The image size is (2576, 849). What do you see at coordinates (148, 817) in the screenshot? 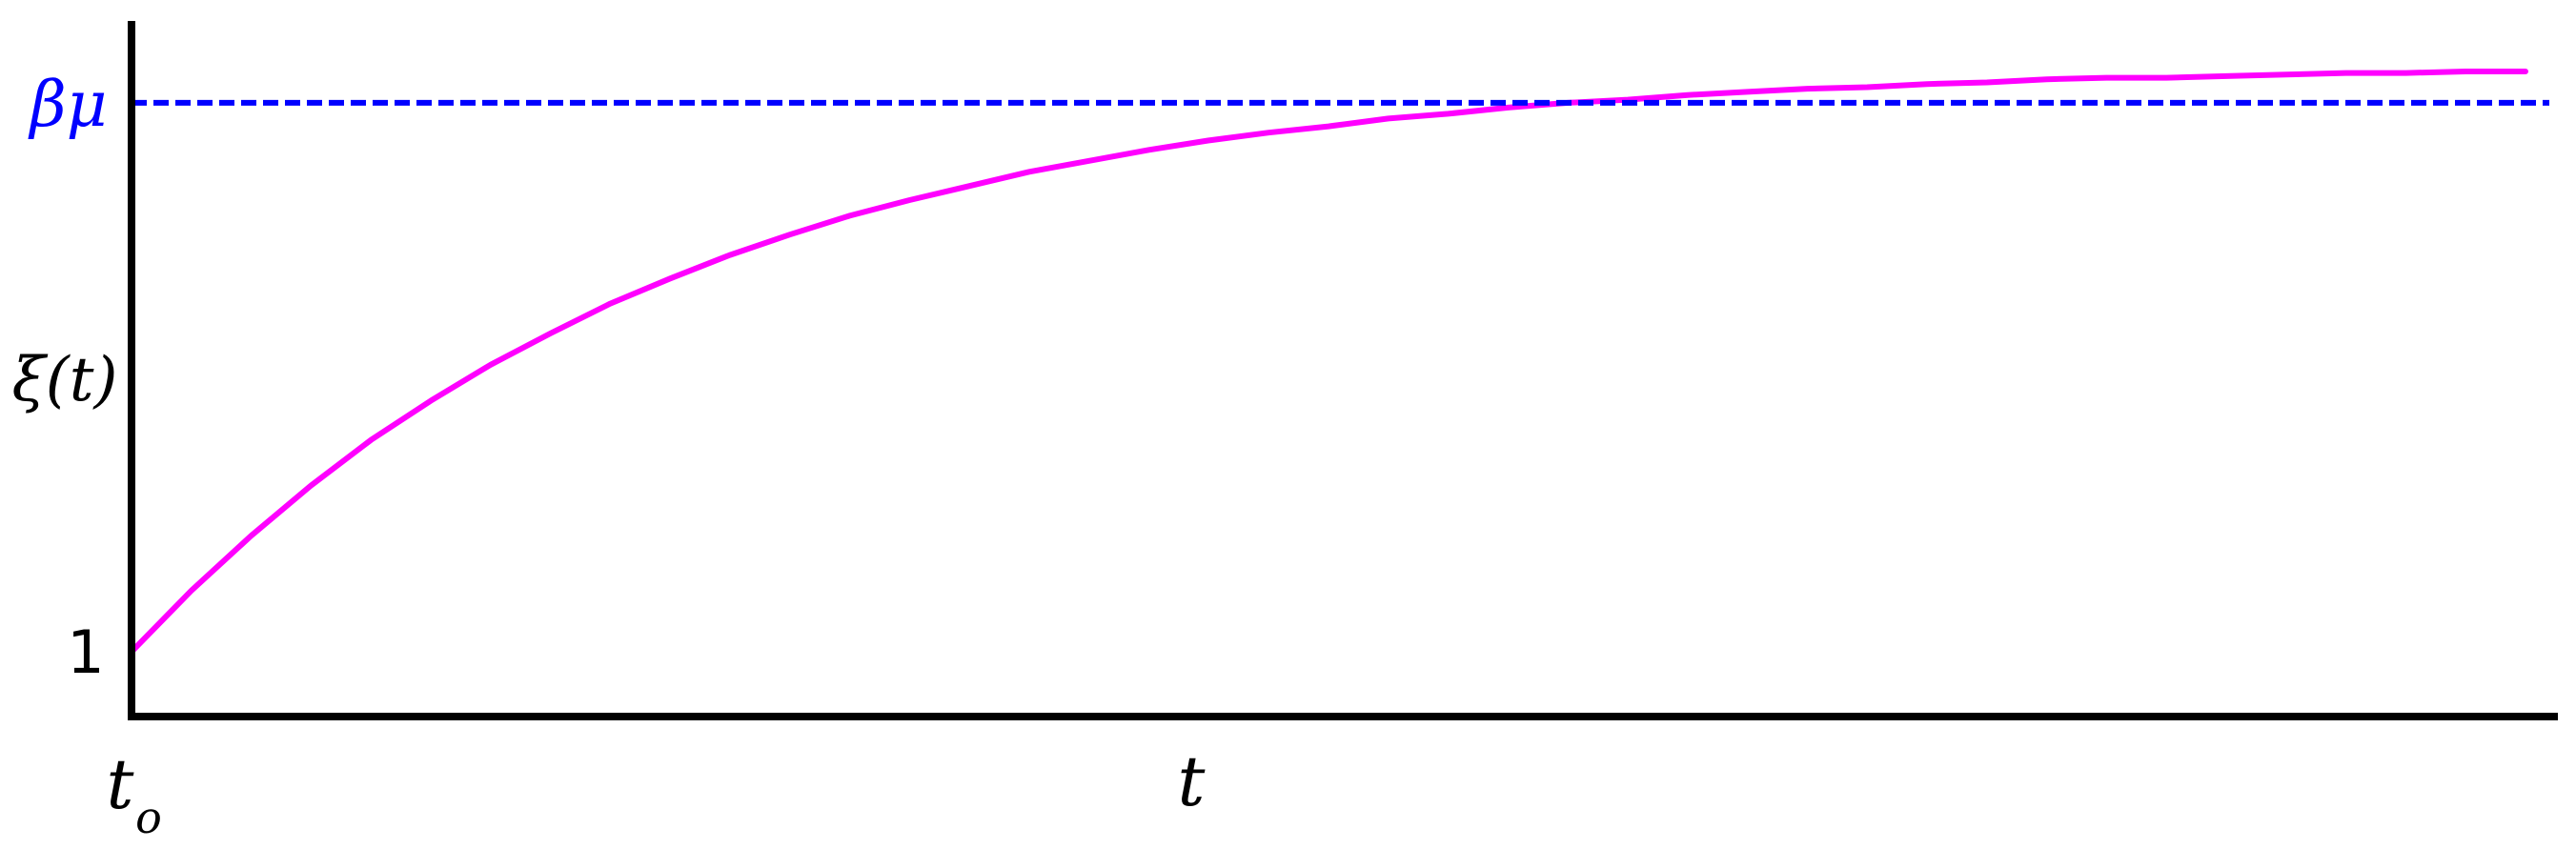
I see `x-tick-subscript: o` at bounding box center [148, 817].